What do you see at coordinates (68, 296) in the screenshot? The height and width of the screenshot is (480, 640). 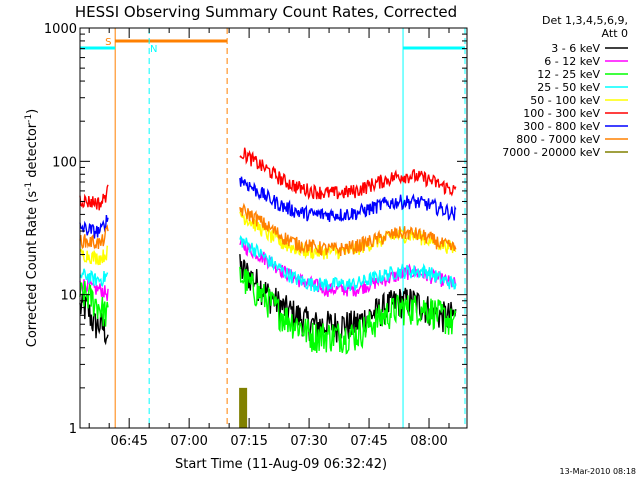 I see `y-tick-label-1: 10` at bounding box center [68, 296].